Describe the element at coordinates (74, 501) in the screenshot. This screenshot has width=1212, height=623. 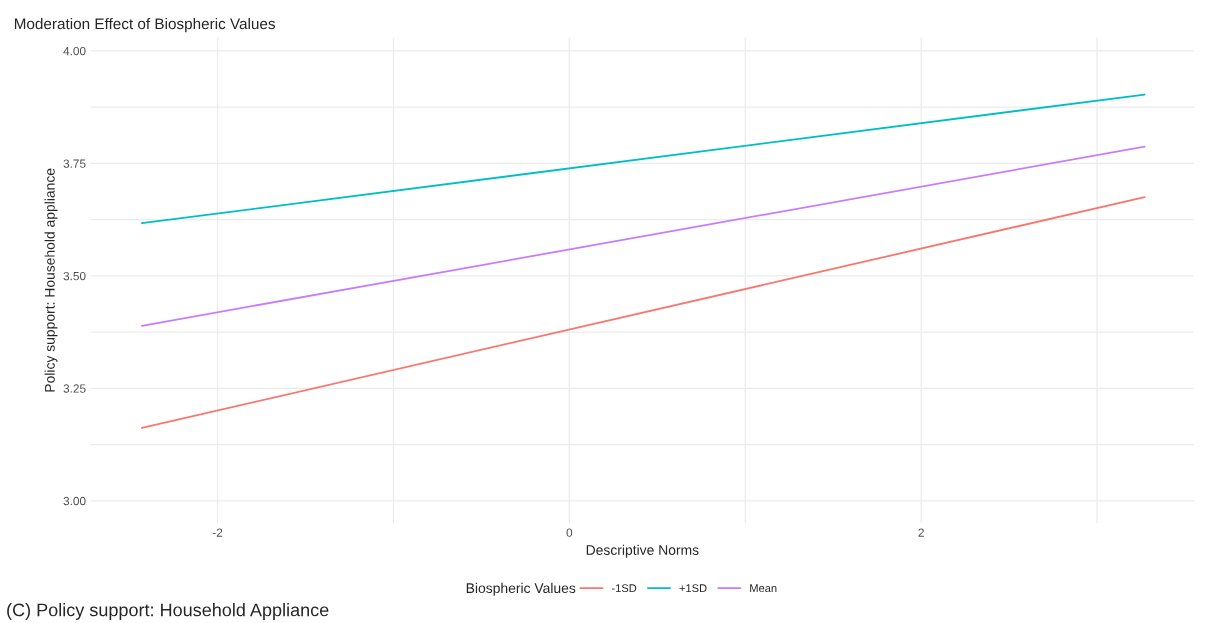
I see `y-tick-label: 3.00` at that location.